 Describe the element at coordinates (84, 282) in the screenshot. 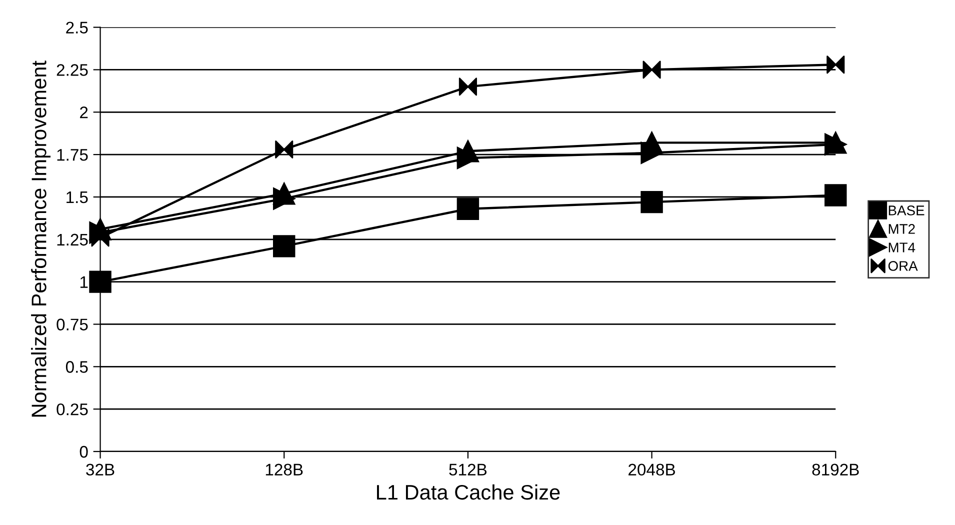

I see `y-tick-label: 1` at that location.